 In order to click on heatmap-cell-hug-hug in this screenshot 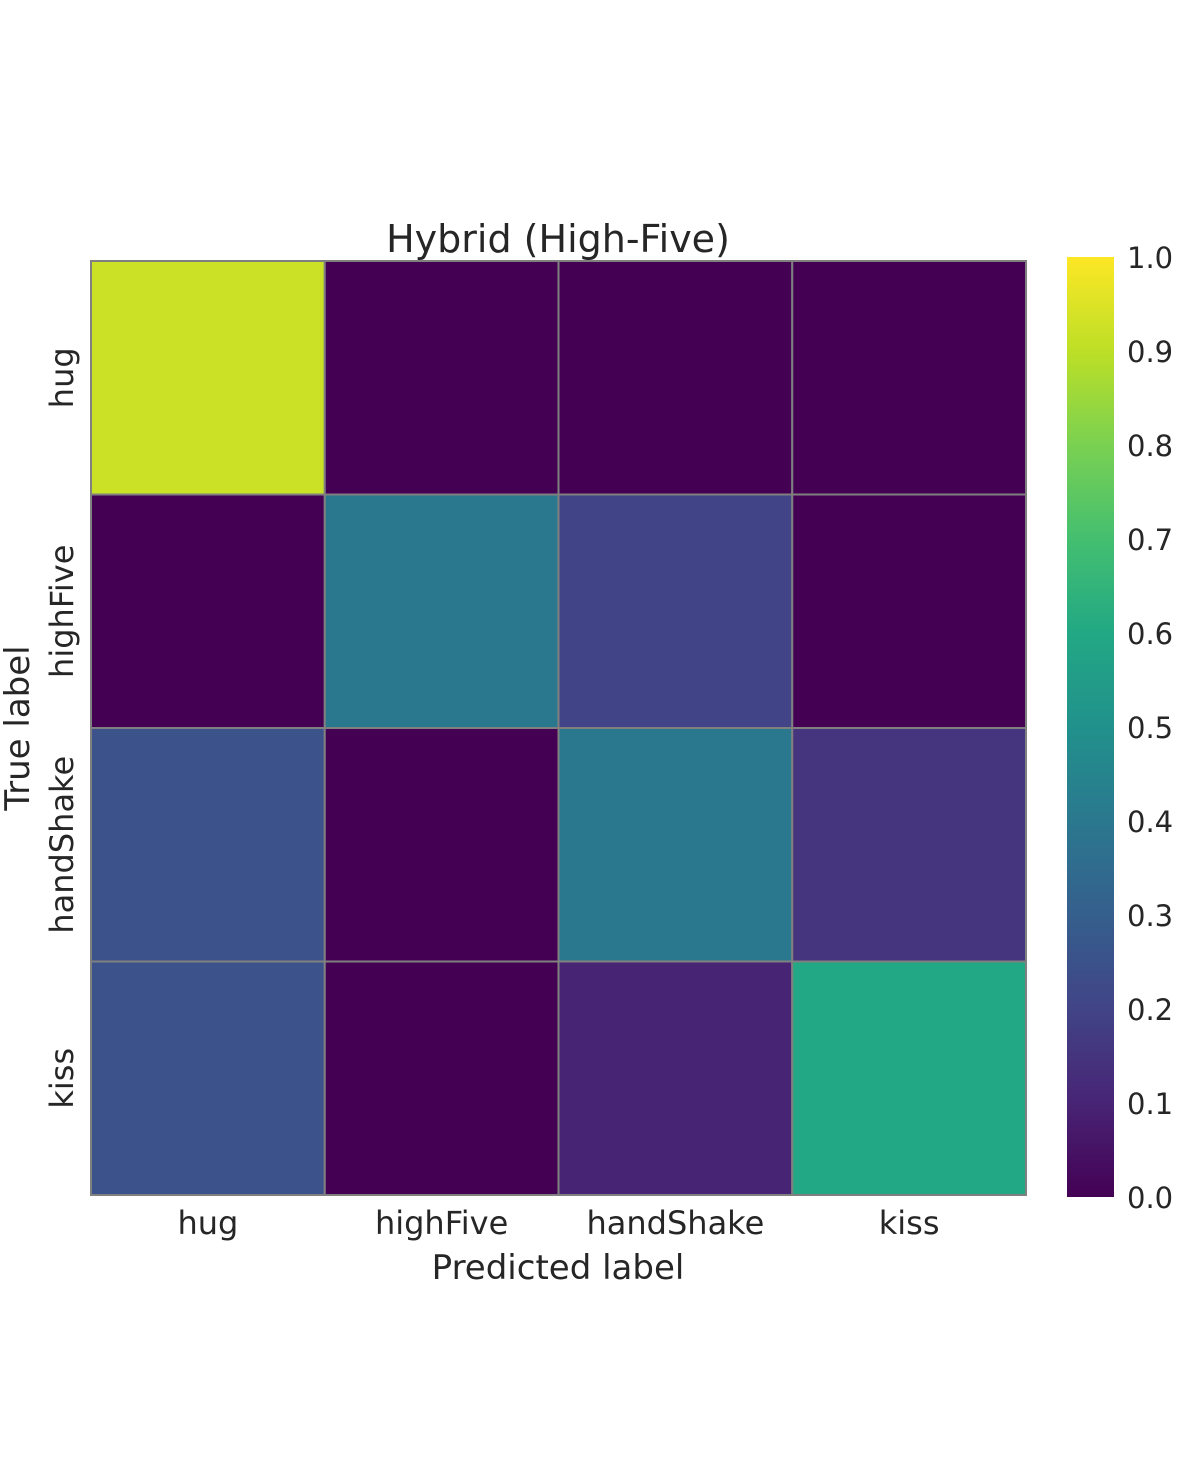, I will do `click(208, 378)`.